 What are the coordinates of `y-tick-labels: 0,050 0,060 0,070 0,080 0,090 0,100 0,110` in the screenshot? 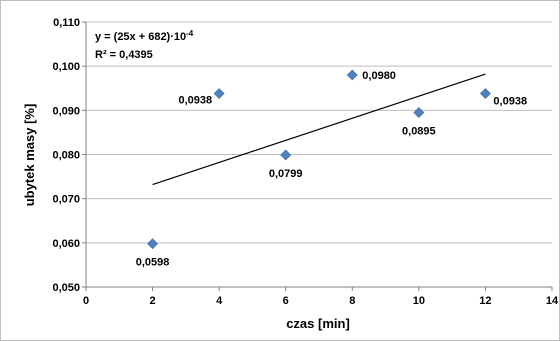 It's located at (69, 155).